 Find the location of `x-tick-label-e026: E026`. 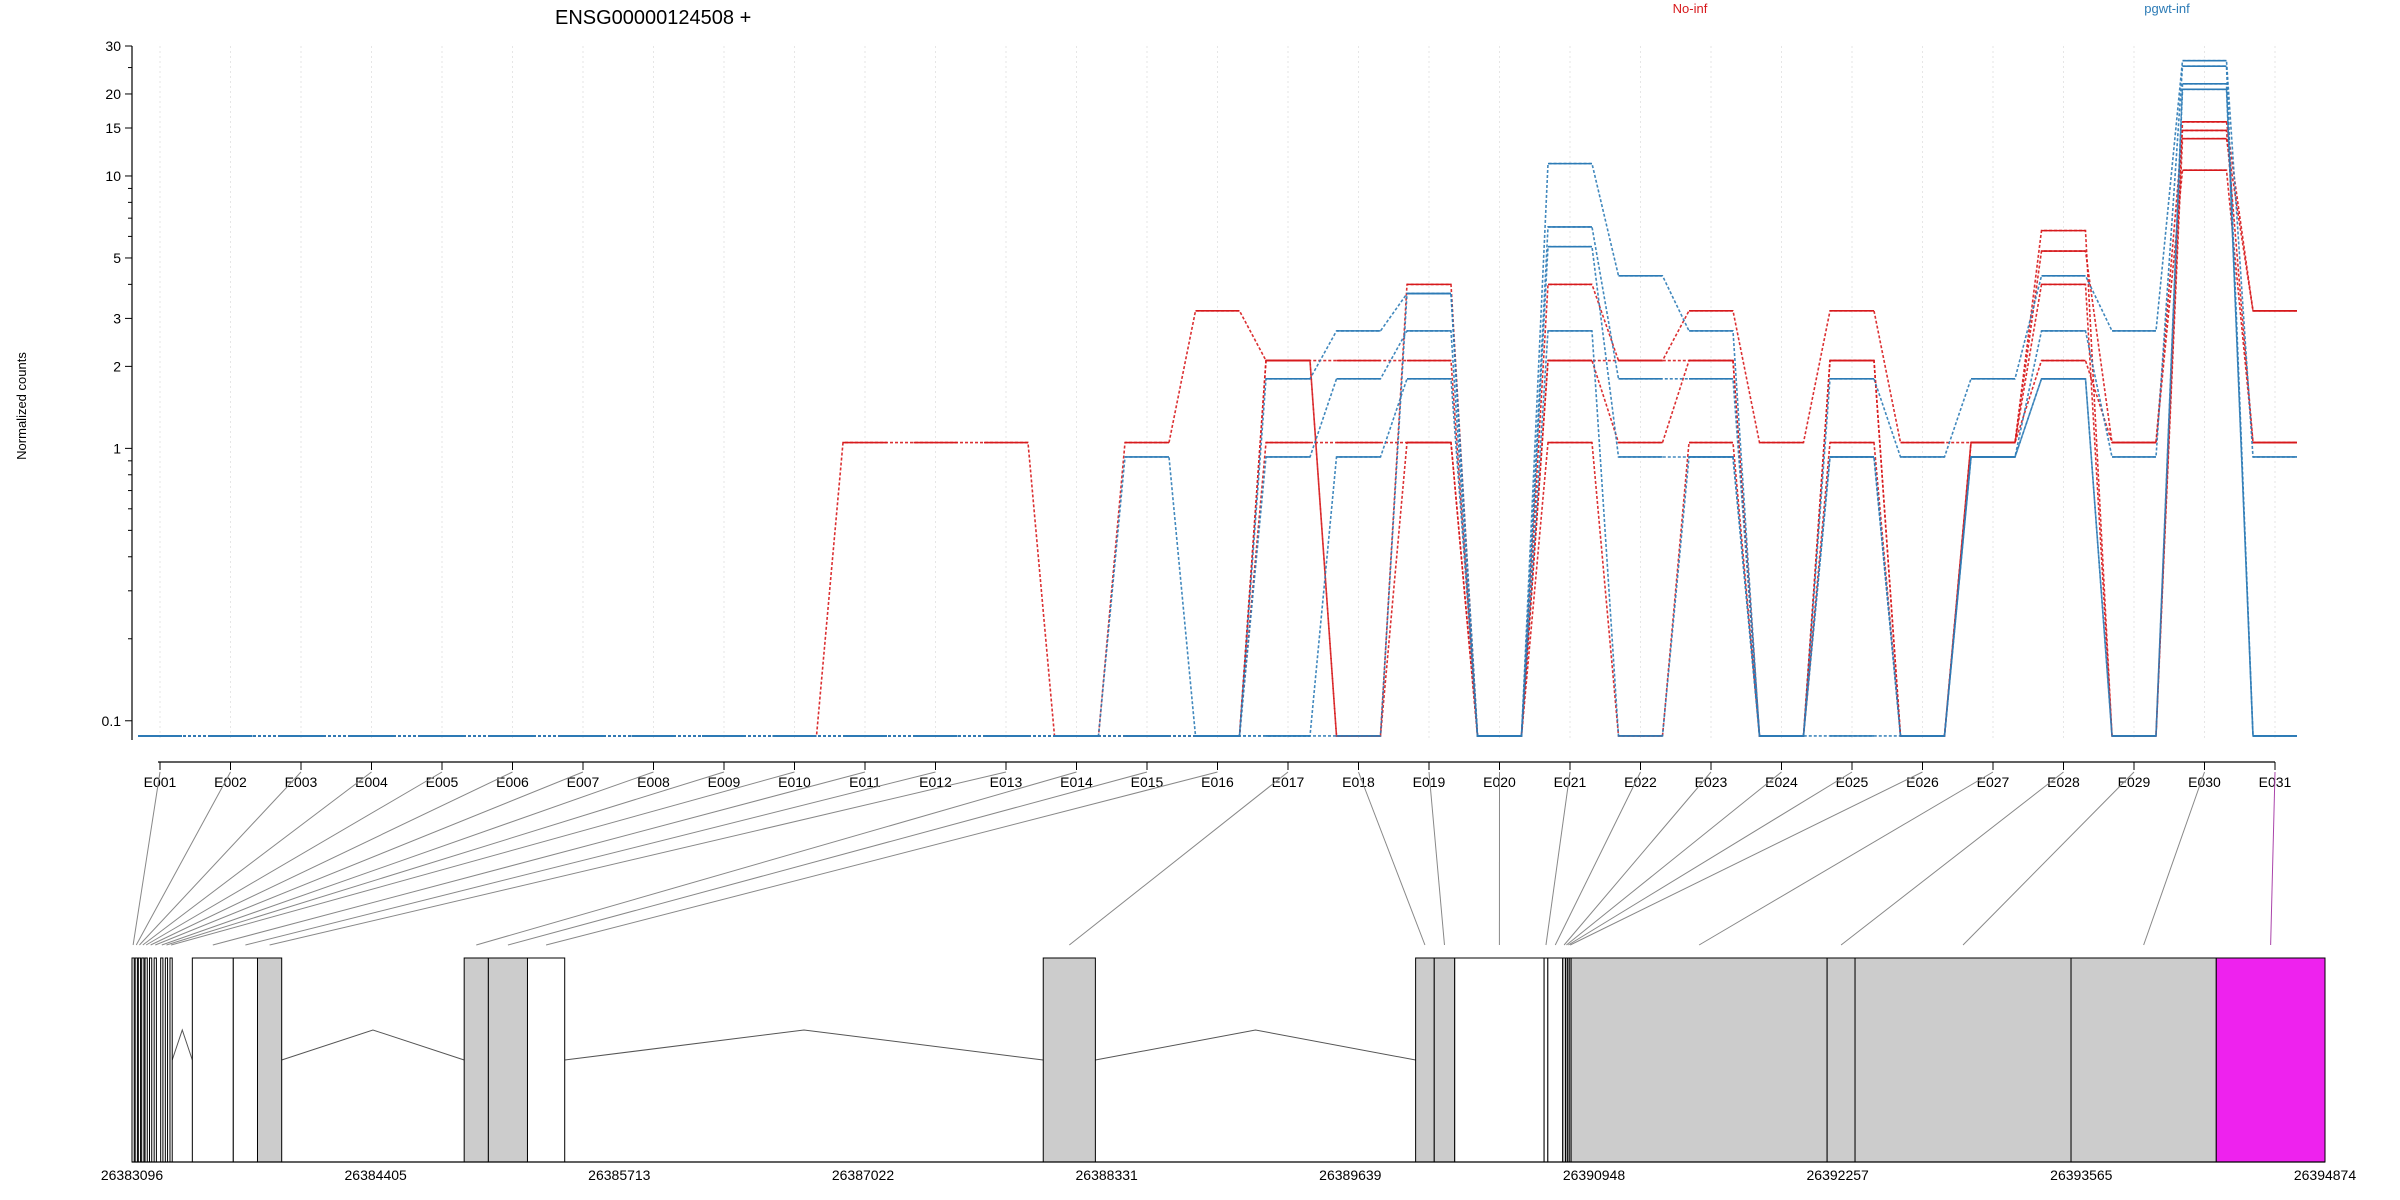

x-tick-label-e026: E026 is located at coordinates (1922, 782).